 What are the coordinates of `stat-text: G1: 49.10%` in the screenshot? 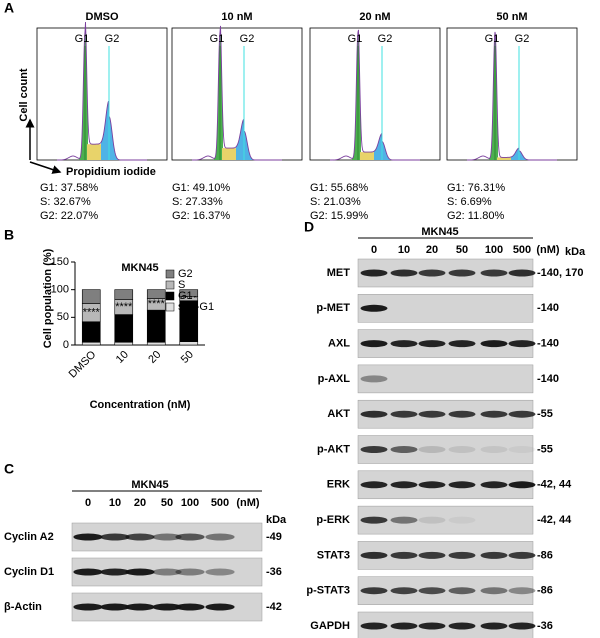 It's located at (201, 188).